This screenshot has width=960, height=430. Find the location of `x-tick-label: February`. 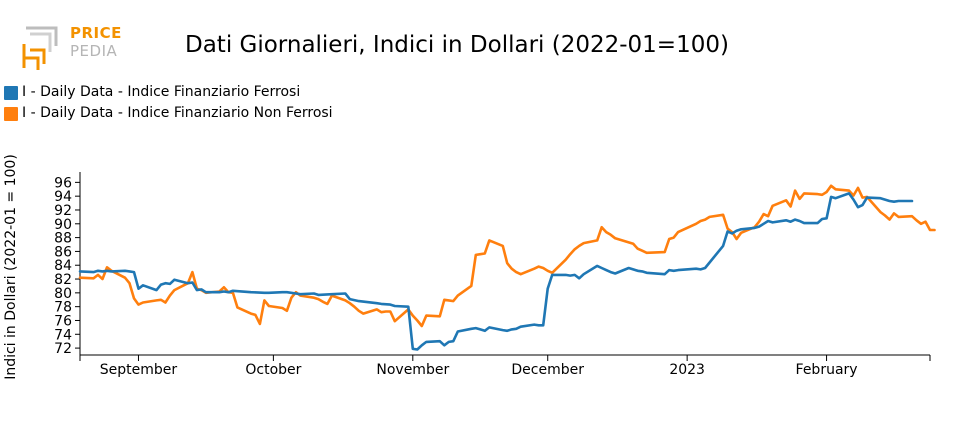

x-tick-label: February is located at coordinates (827, 370).